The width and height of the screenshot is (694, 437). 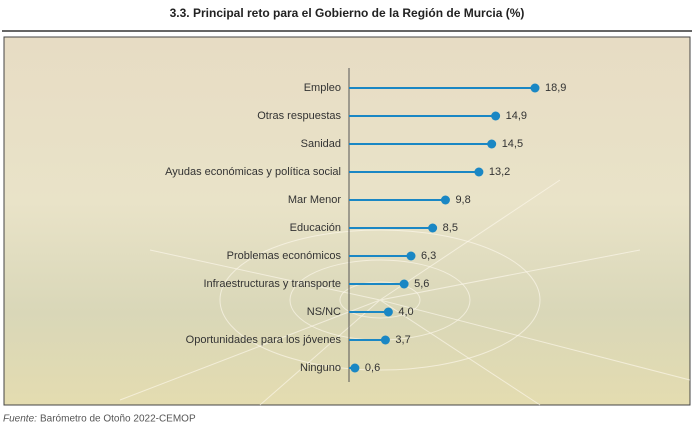 What do you see at coordinates (315, 200) in the screenshot?
I see `category-label: Mar Menor` at bounding box center [315, 200].